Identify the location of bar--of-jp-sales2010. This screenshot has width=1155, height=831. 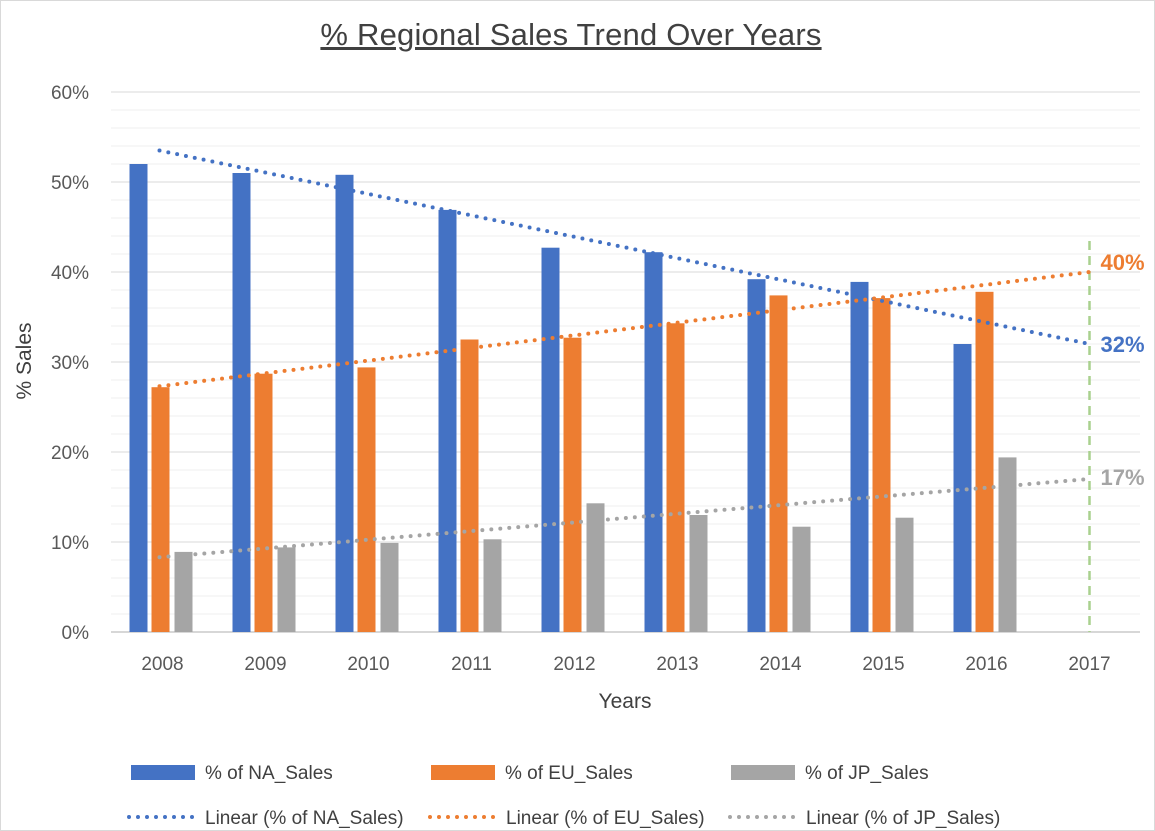
(389, 587).